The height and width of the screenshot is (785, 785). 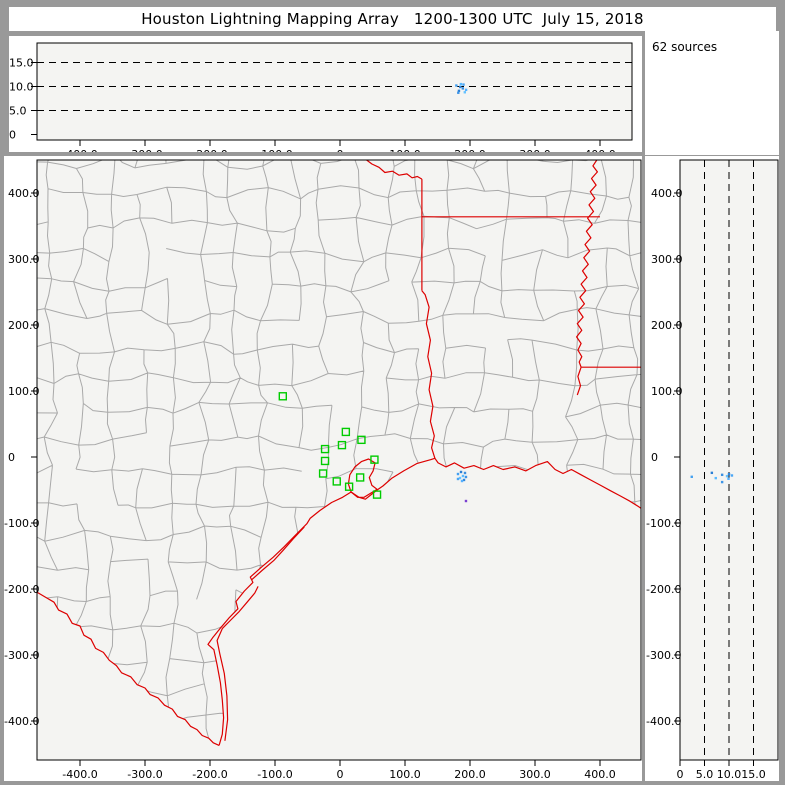 What do you see at coordinates (18, 111) in the screenshot?
I see `y-tick-label: 5.0` at bounding box center [18, 111].